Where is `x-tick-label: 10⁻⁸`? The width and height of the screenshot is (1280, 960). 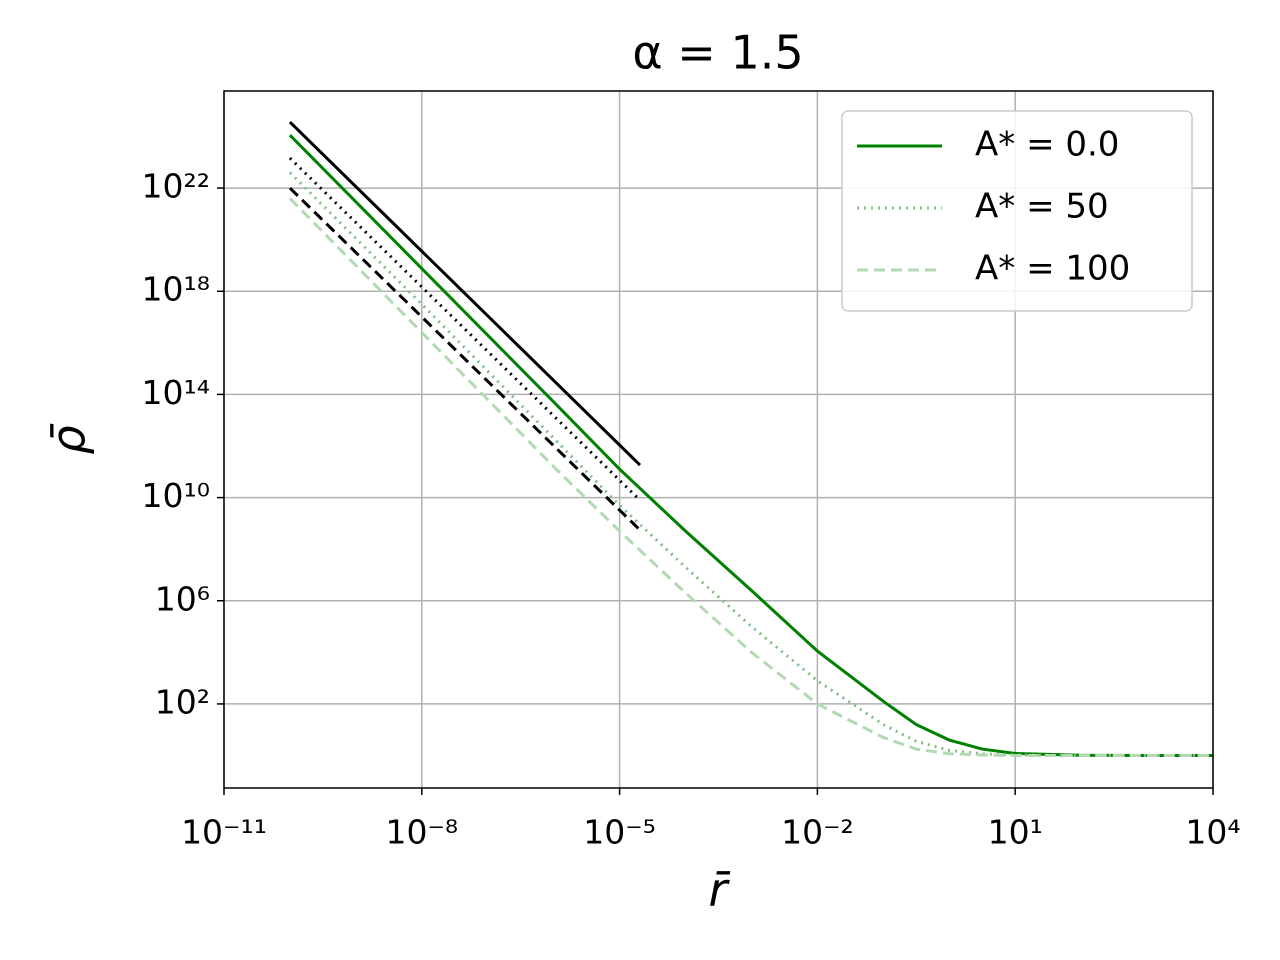
x-tick-label: 10⁻⁸ is located at coordinates (421, 832).